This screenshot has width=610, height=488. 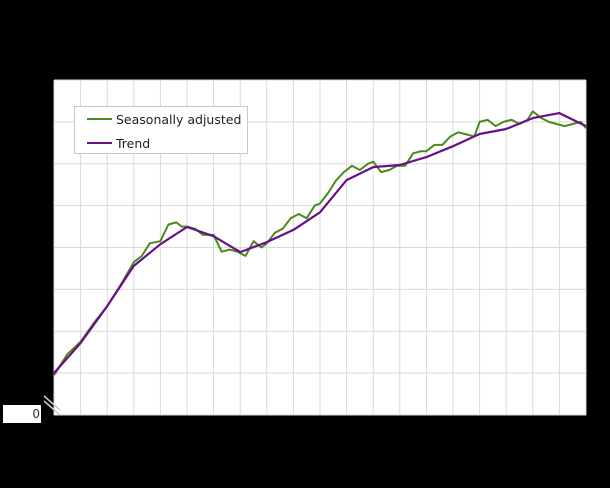 I want to click on legend-item-trend: Trend, so click(x=118, y=143).